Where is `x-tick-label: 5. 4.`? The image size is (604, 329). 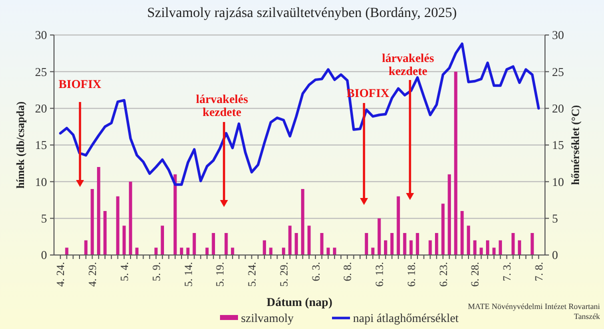
x-tick-label: 5. 4. is located at coordinates (124, 272).